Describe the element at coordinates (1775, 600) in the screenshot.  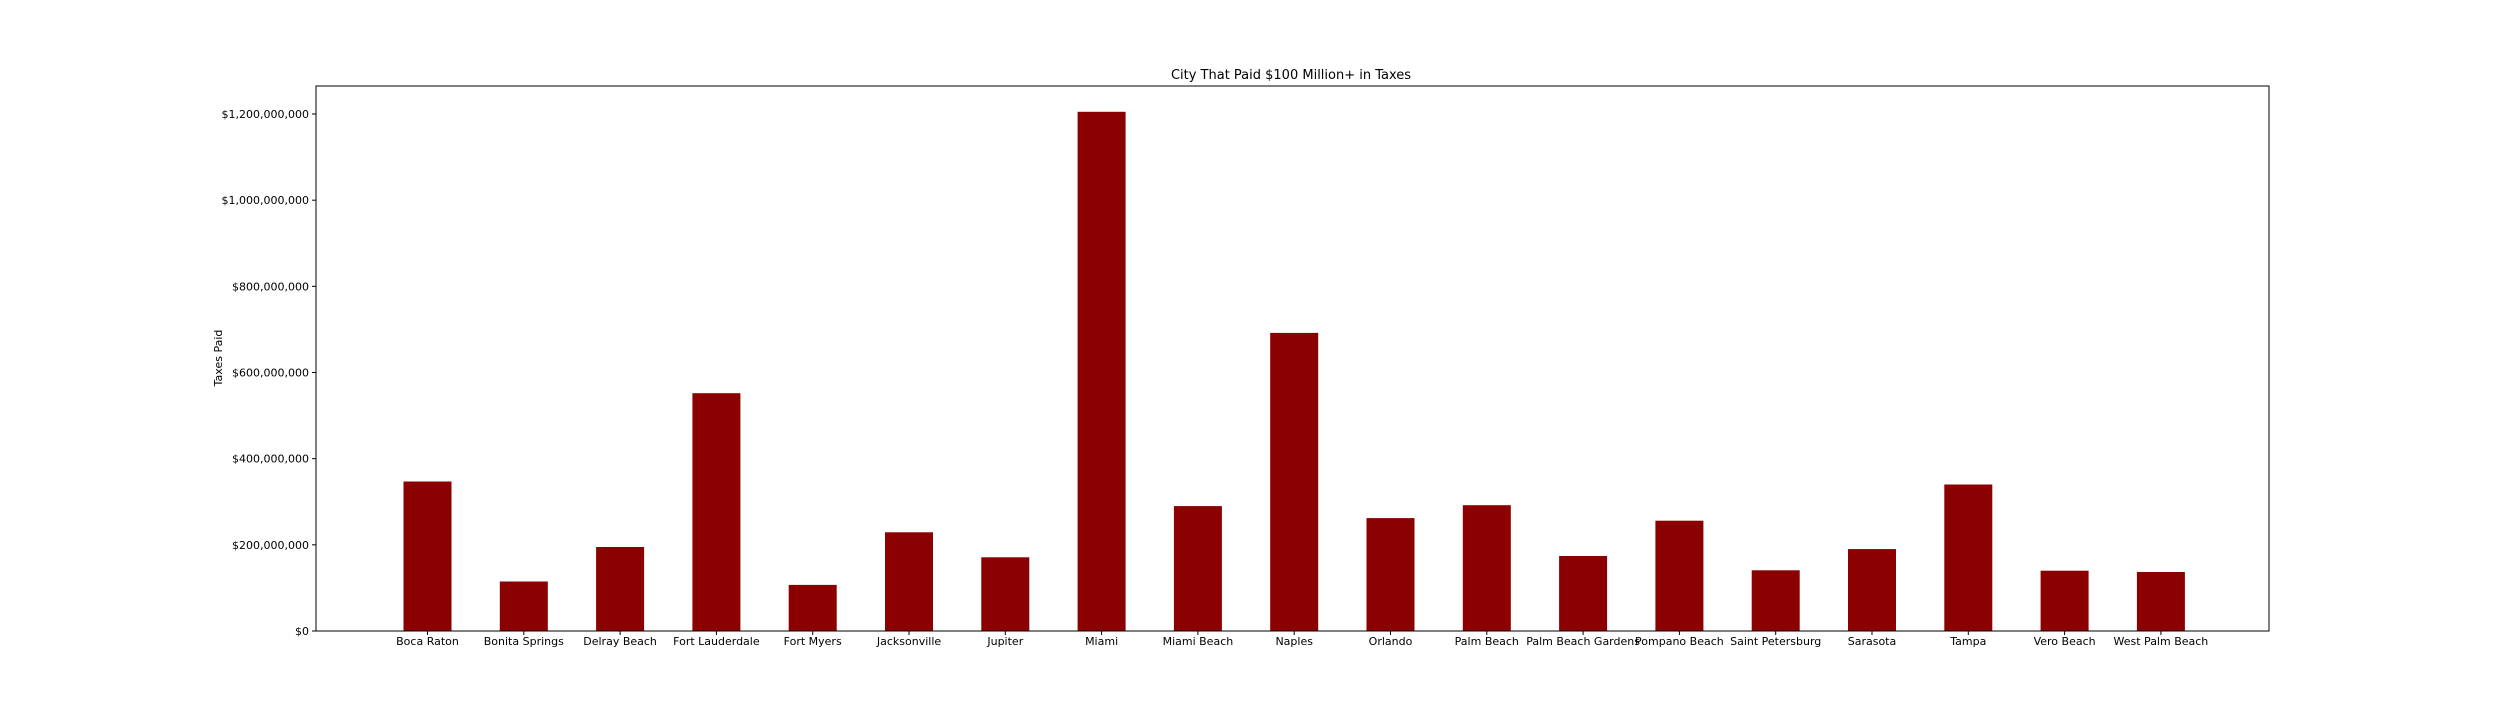
I see `bar-saint-petersburg` at that location.